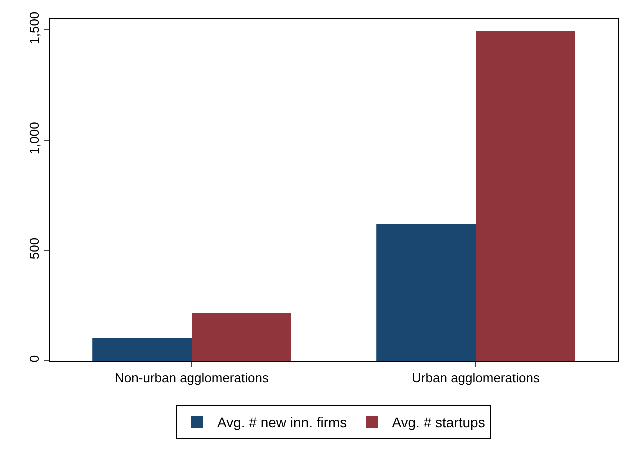  Describe the element at coordinates (439, 422) in the screenshot. I see `legend-label: Avg. # startups` at that location.